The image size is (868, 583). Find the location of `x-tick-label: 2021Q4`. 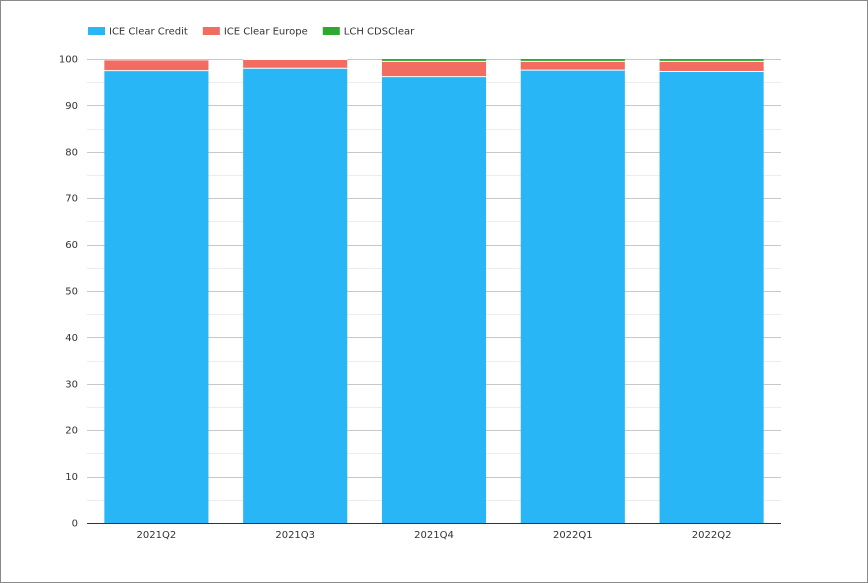

x-tick-label: 2021Q4 is located at coordinates (434, 535).